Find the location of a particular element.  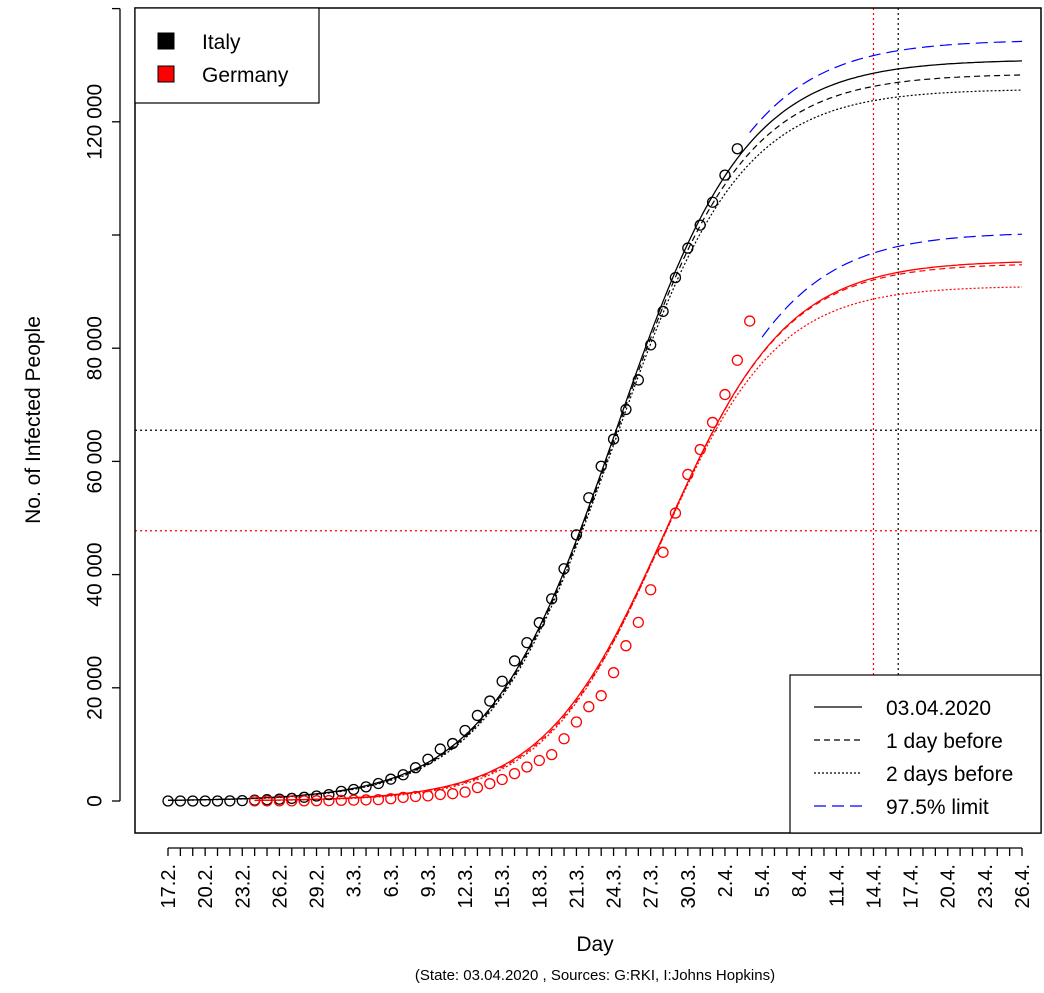

legend-label-limit: 97.5% limit is located at coordinates (937, 807).